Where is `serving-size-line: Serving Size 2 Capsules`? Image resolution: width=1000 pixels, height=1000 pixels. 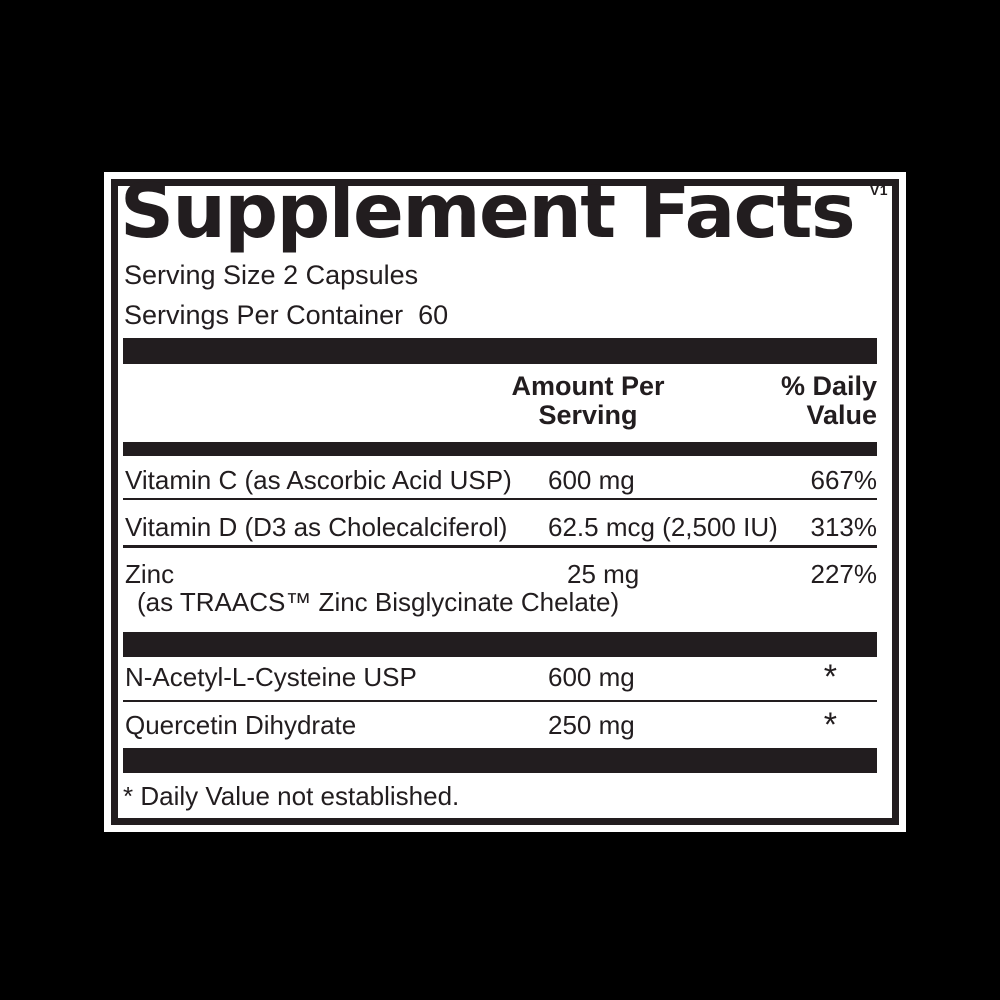
serving-size-line: Serving Size 2 Capsules is located at coordinates (271, 275).